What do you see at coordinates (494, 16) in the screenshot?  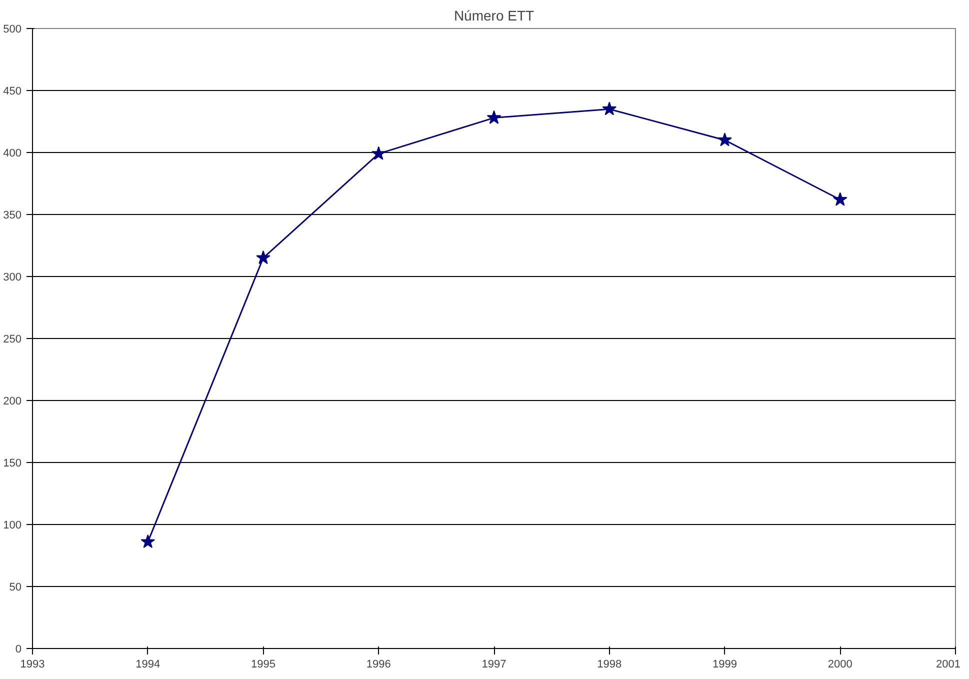 I see `chart-title: Número ETT` at bounding box center [494, 16].